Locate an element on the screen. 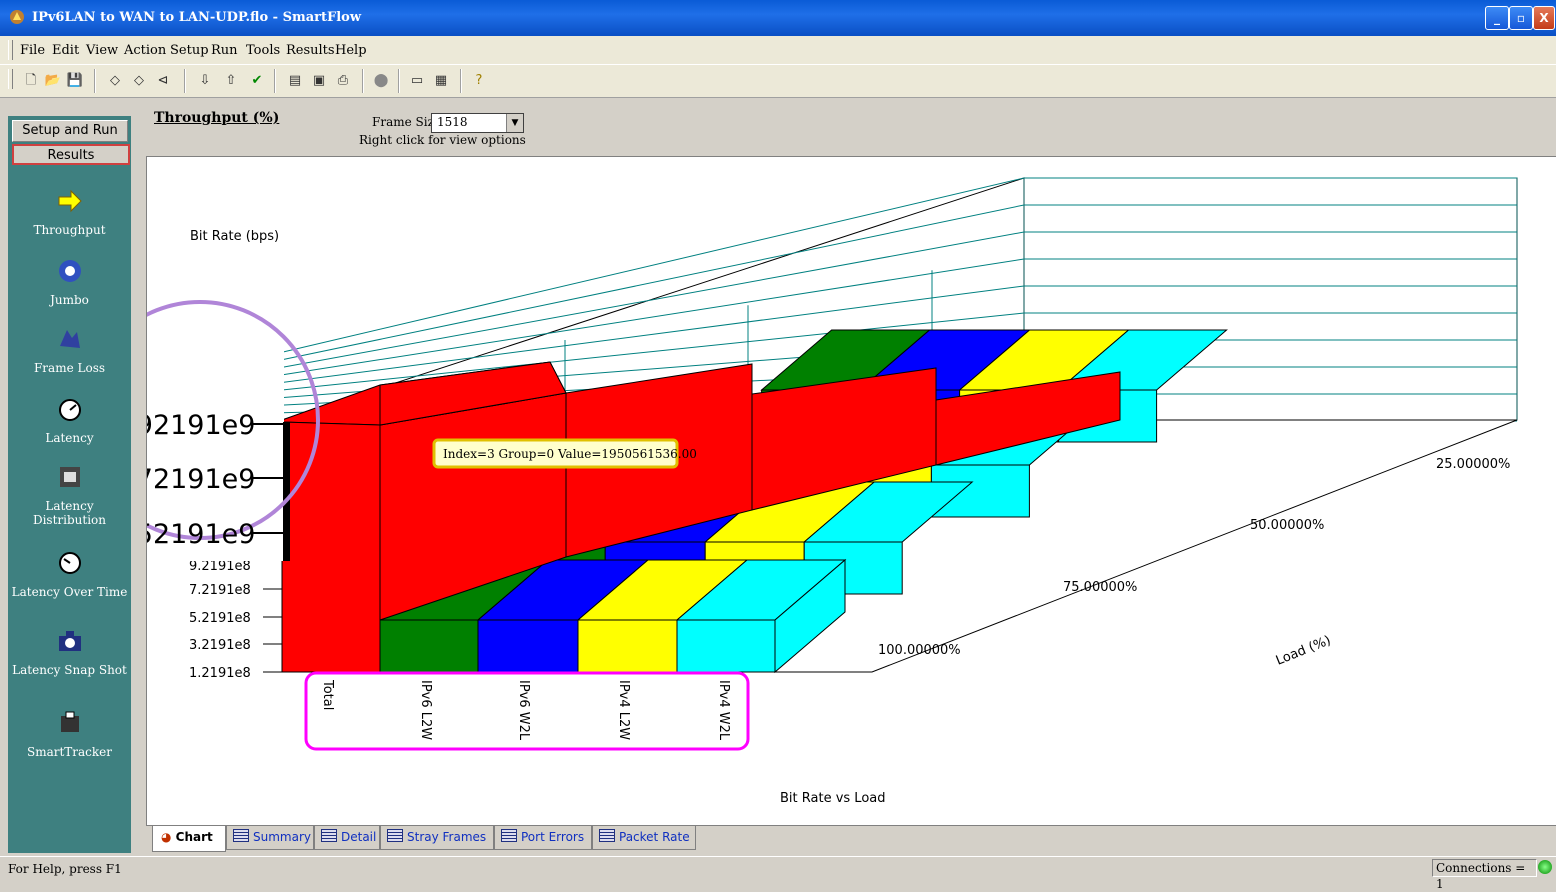 The image size is (1556, 892). sidebar-item-smarttracker: SmartTracker is located at coordinates (69, 734).